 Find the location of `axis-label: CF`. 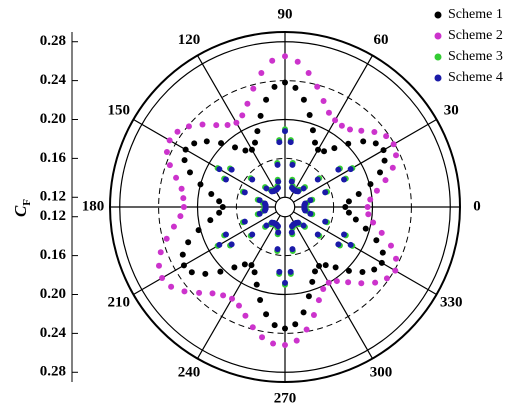

axis-label: CF is located at coordinates (22, 208).